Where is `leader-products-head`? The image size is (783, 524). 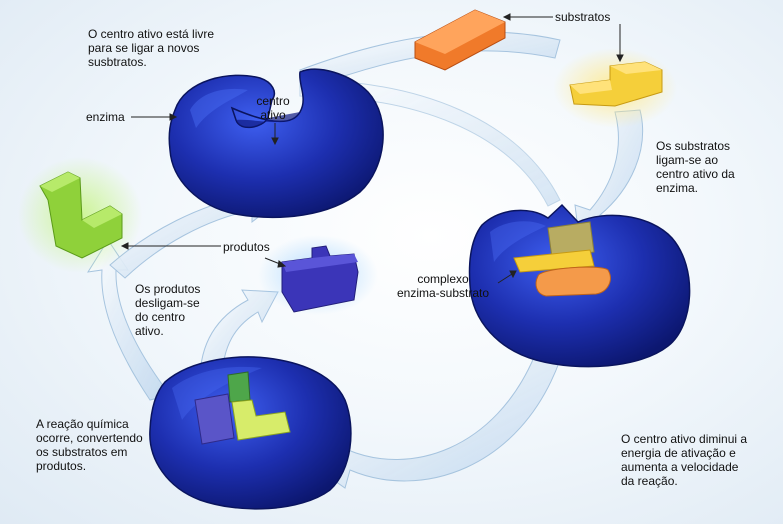 leader-products-head is located at coordinates (124, 246).